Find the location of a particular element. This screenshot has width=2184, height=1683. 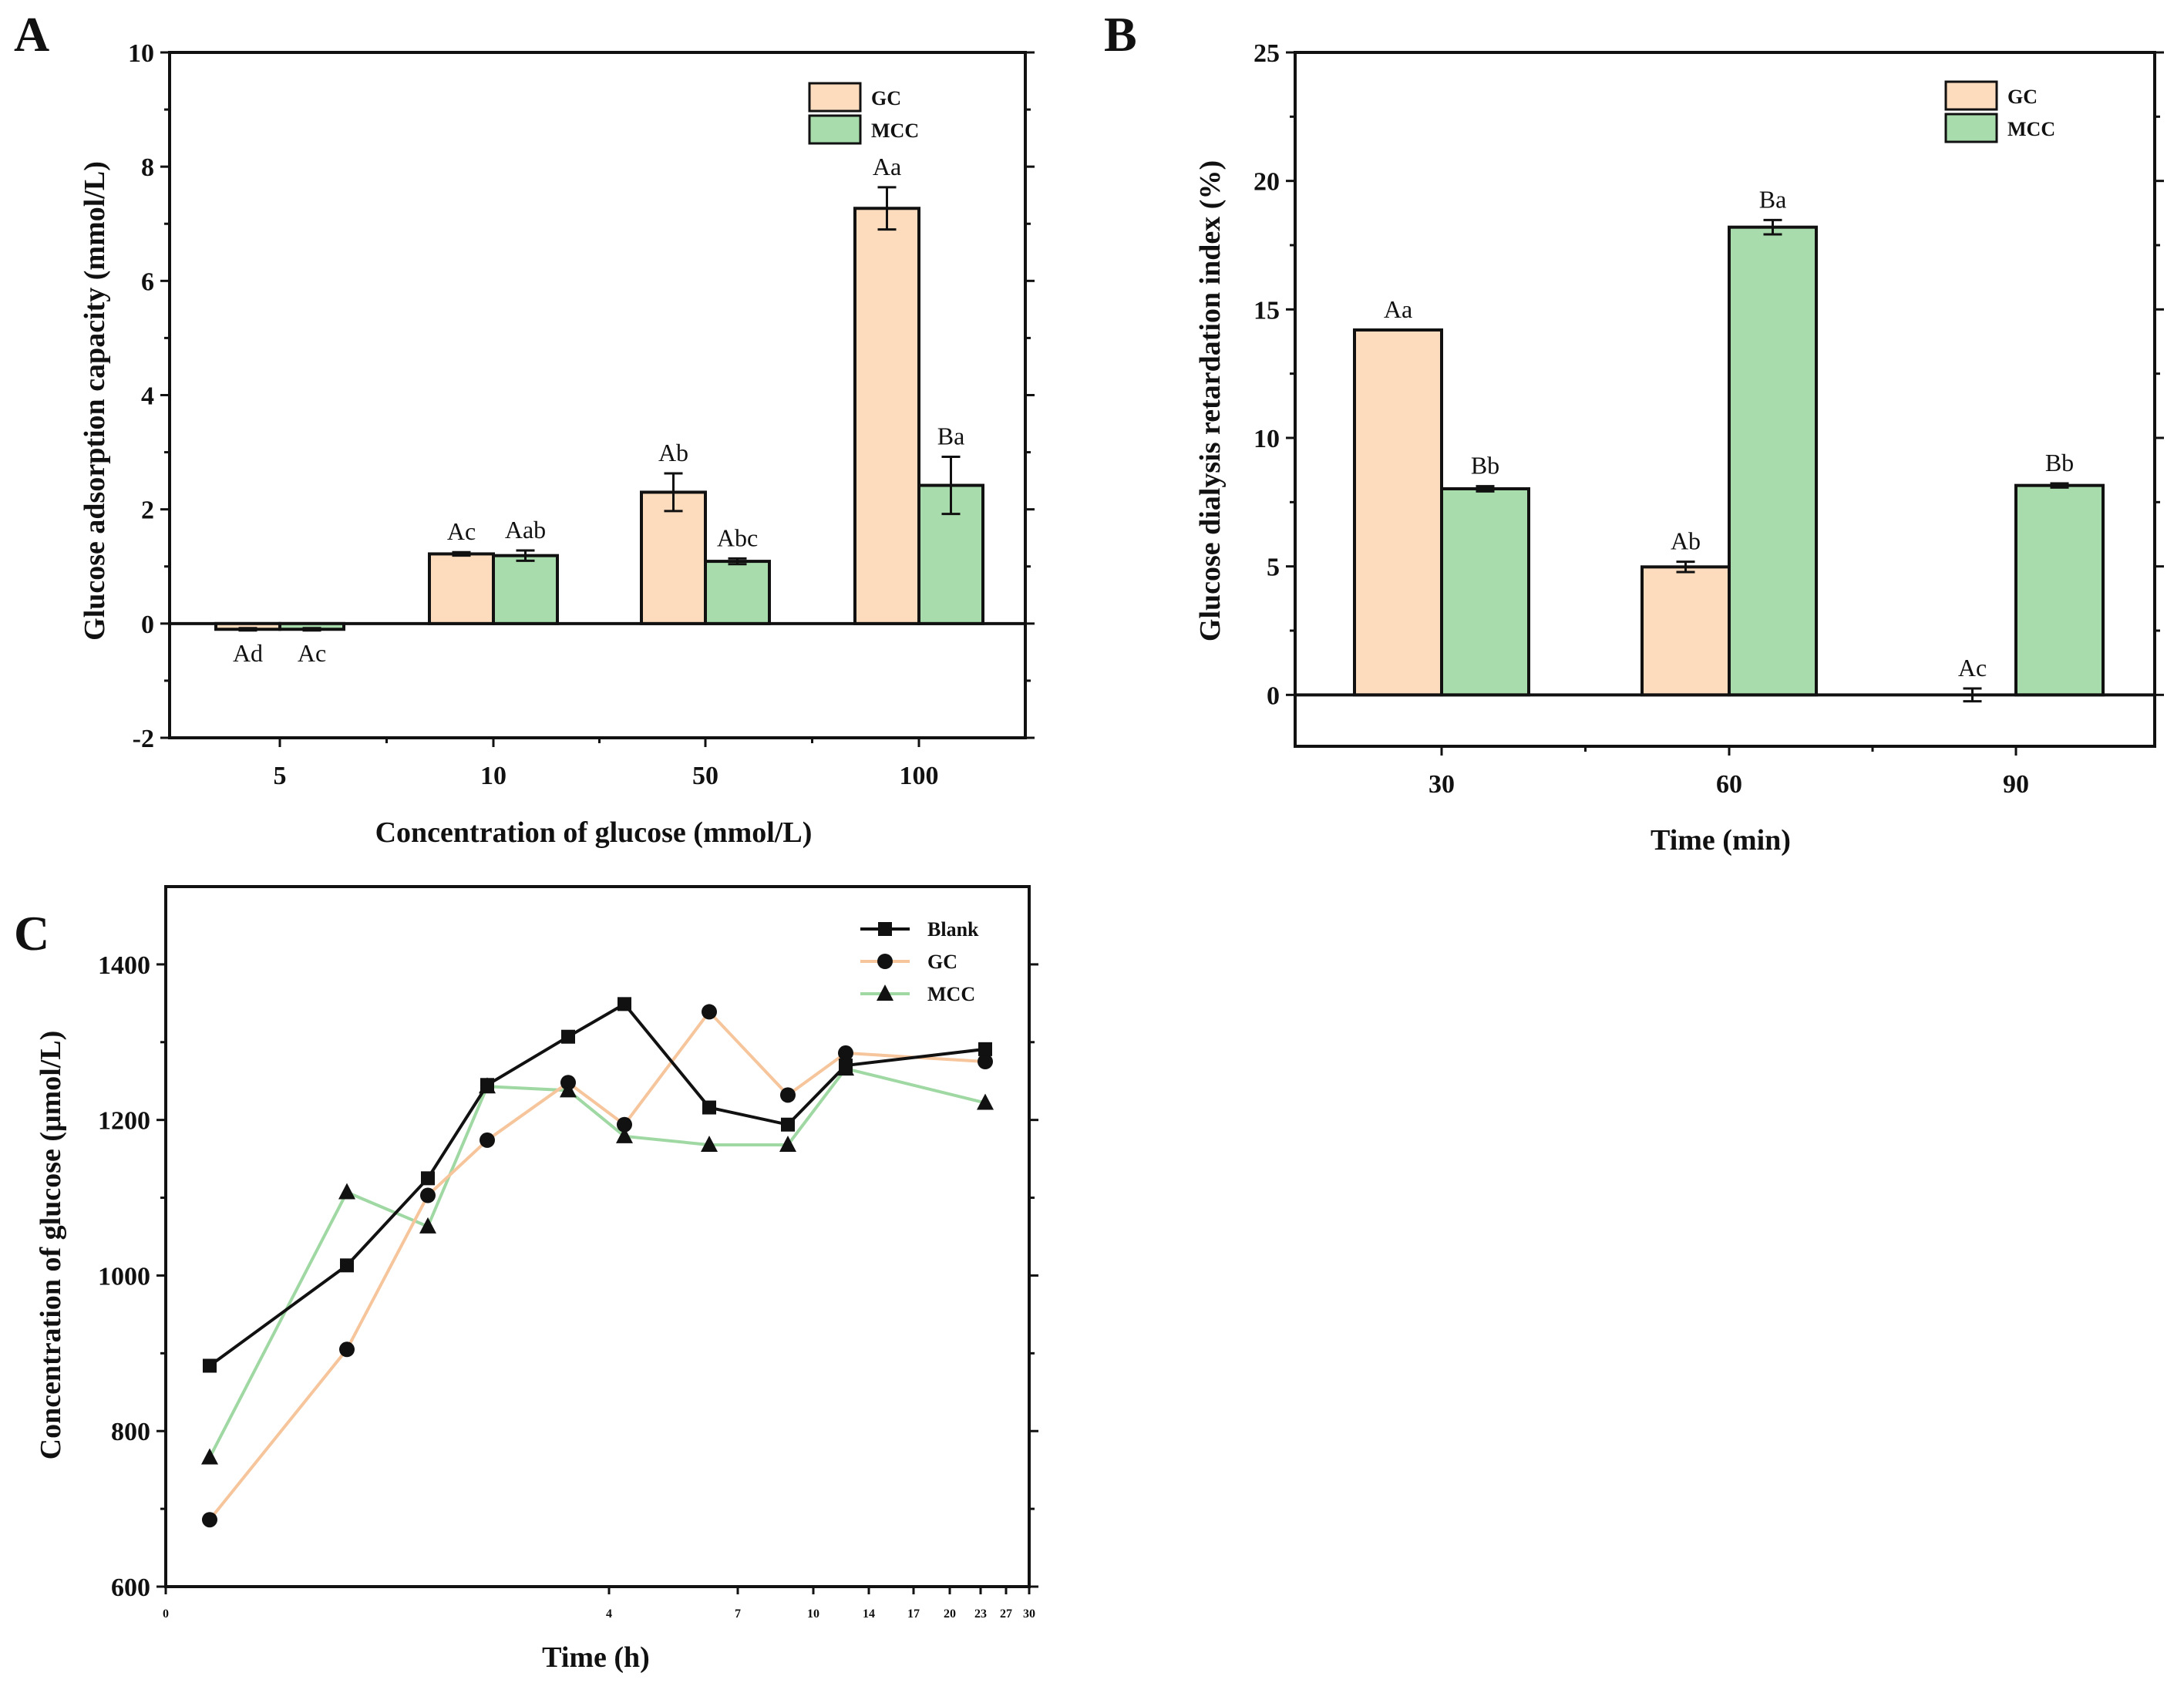

x-tick-label: 20 is located at coordinates (950, 1614).